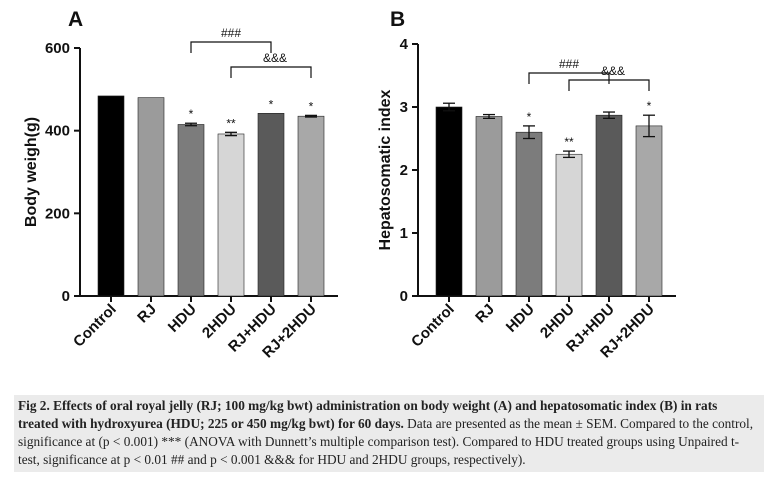 Image resolution: width=776 pixels, height=503 pixels. What do you see at coordinates (95, 326) in the screenshot?
I see `x-tick-label-a: Control` at bounding box center [95, 326].